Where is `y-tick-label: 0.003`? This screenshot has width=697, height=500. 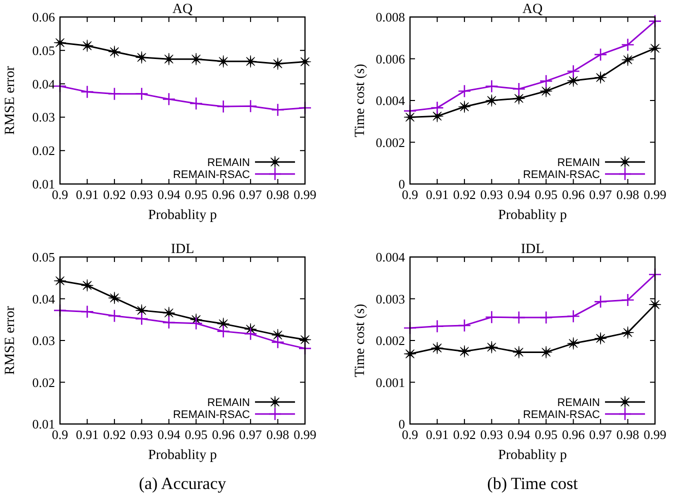 y-tick-label: 0.003 is located at coordinates (390, 298).